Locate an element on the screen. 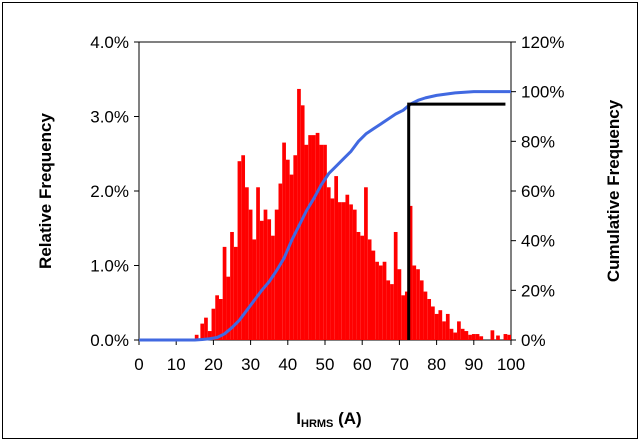 The image size is (642, 443). y-tick-label-2: 2.0% is located at coordinates (109, 191).